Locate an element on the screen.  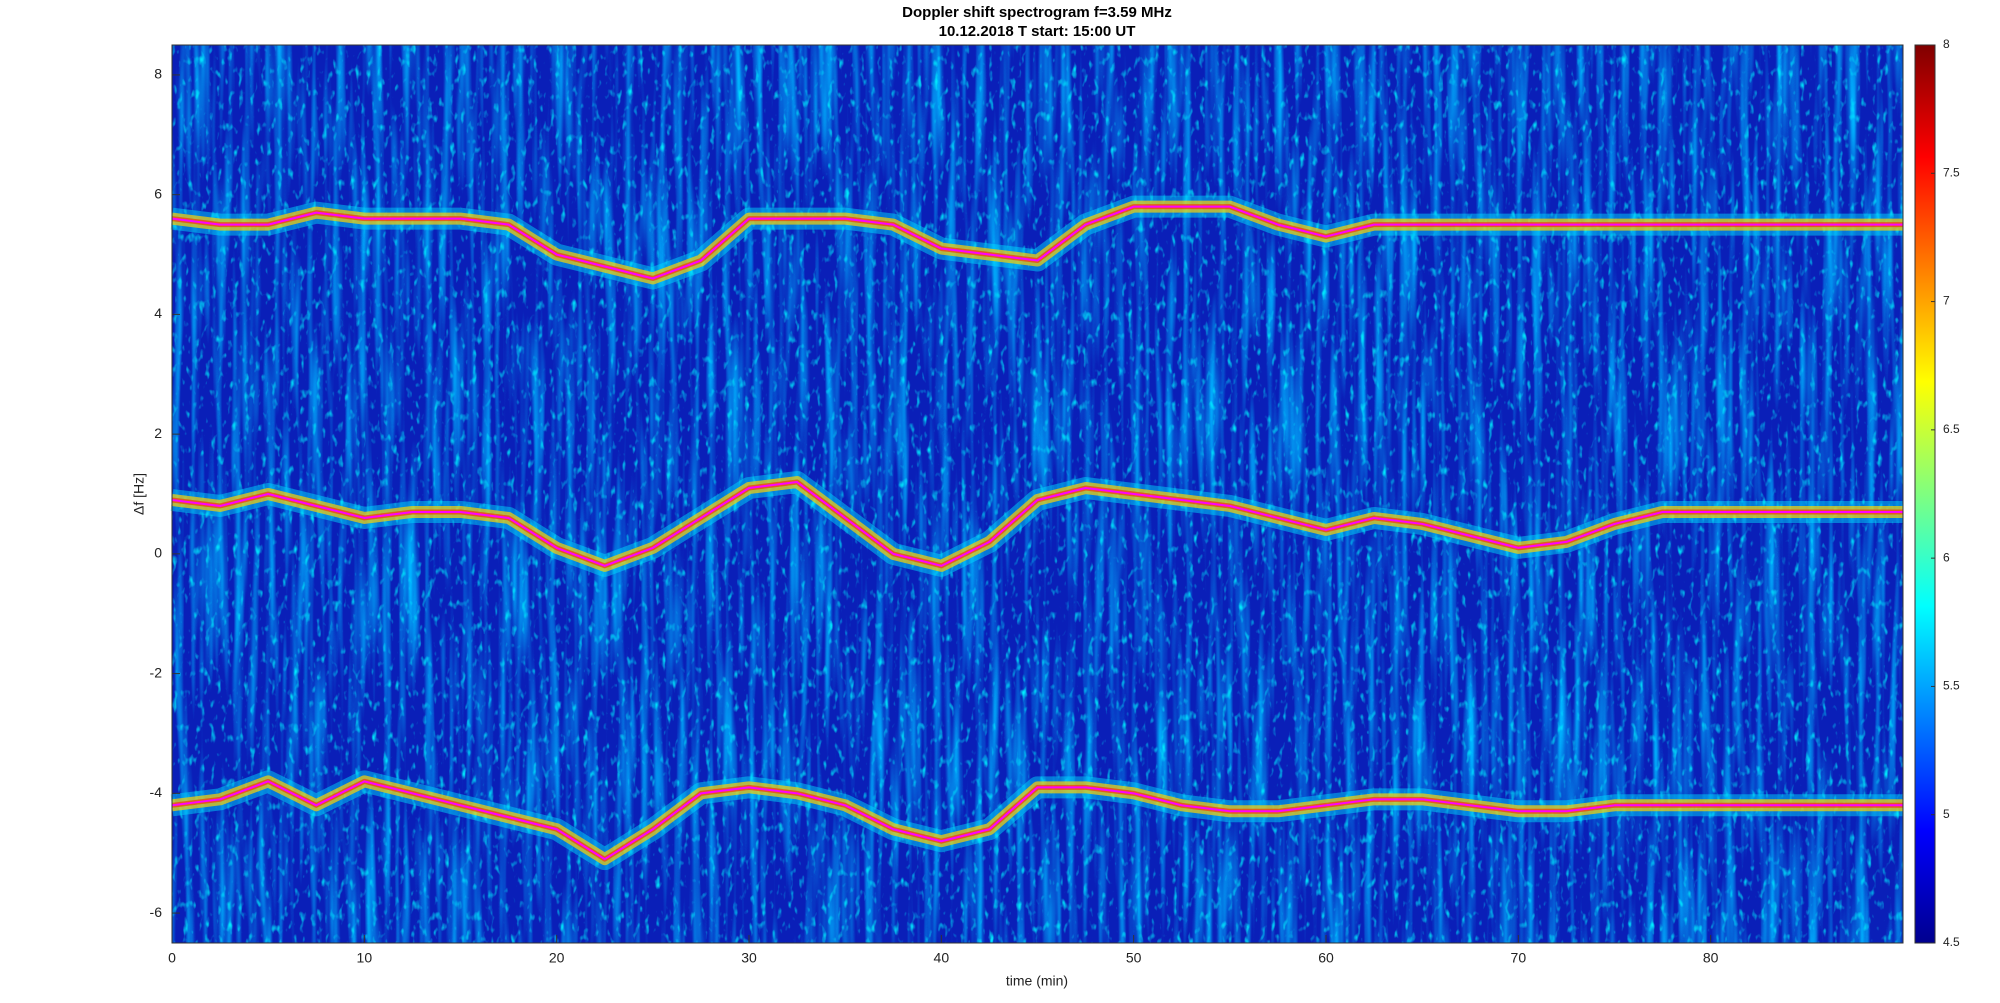
x-tick-label: 40 is located at coordinates (942, 958).